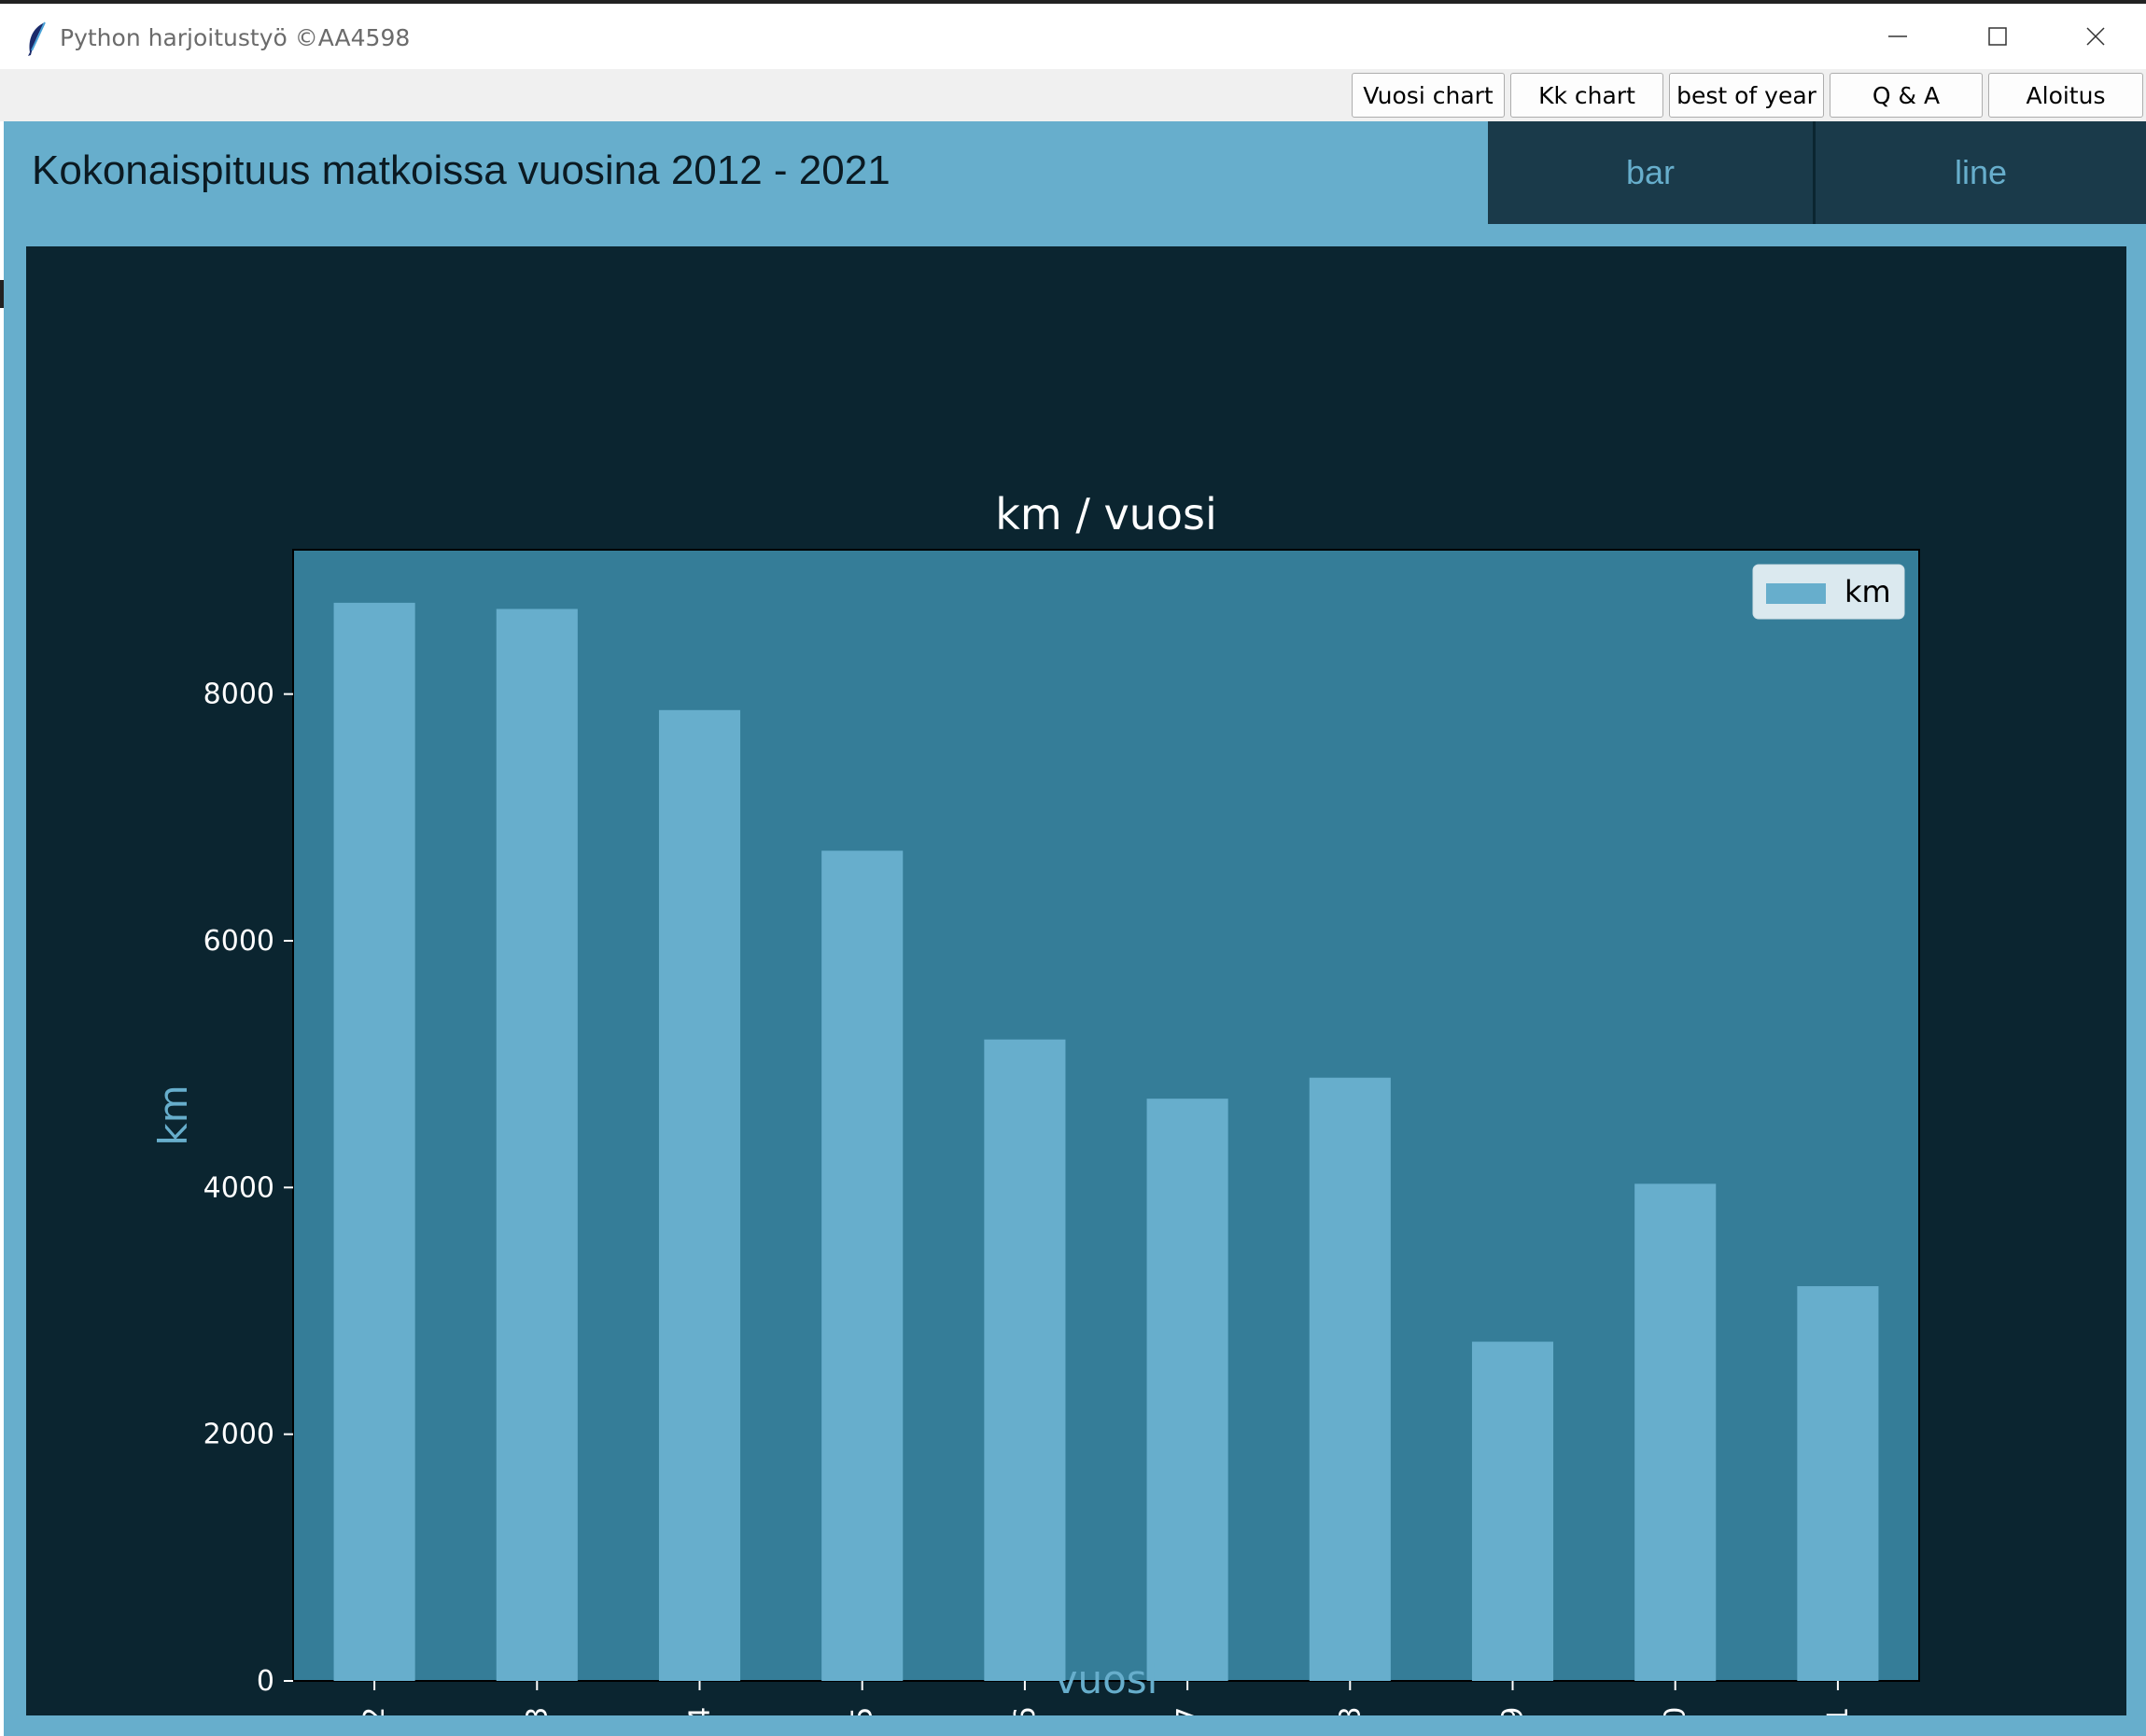  What do you see at coordinates (239, 941) in the screenshot?
I see `y-tick-label: 6000` at bounding box center [239, 941].